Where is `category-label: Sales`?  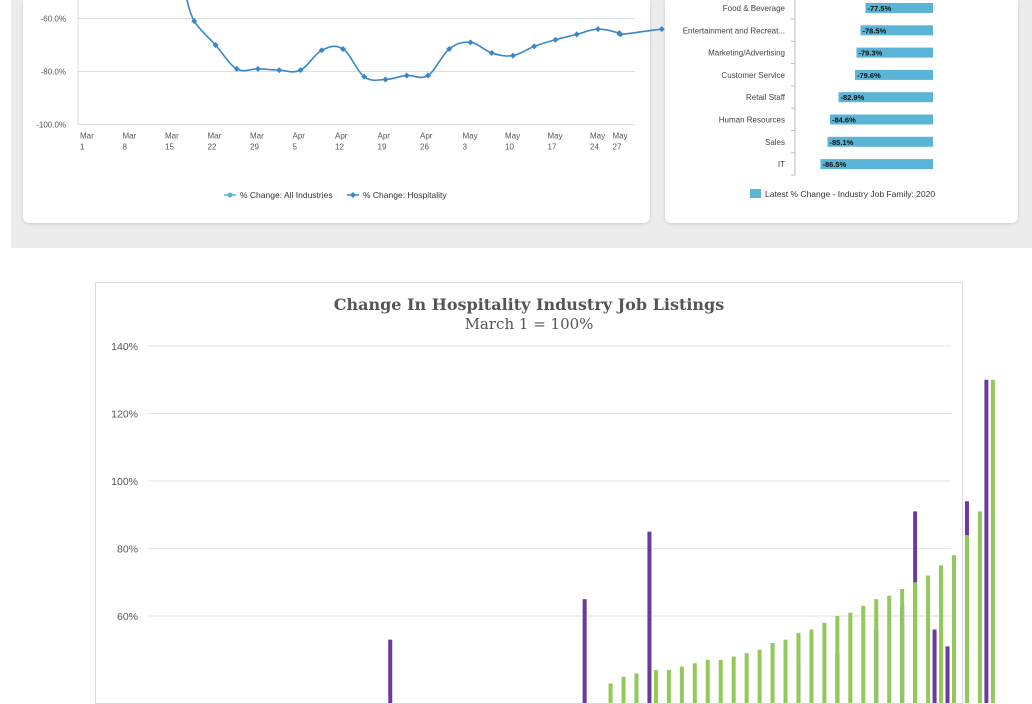
category-label: Sales is located at coordinates (775, 142).